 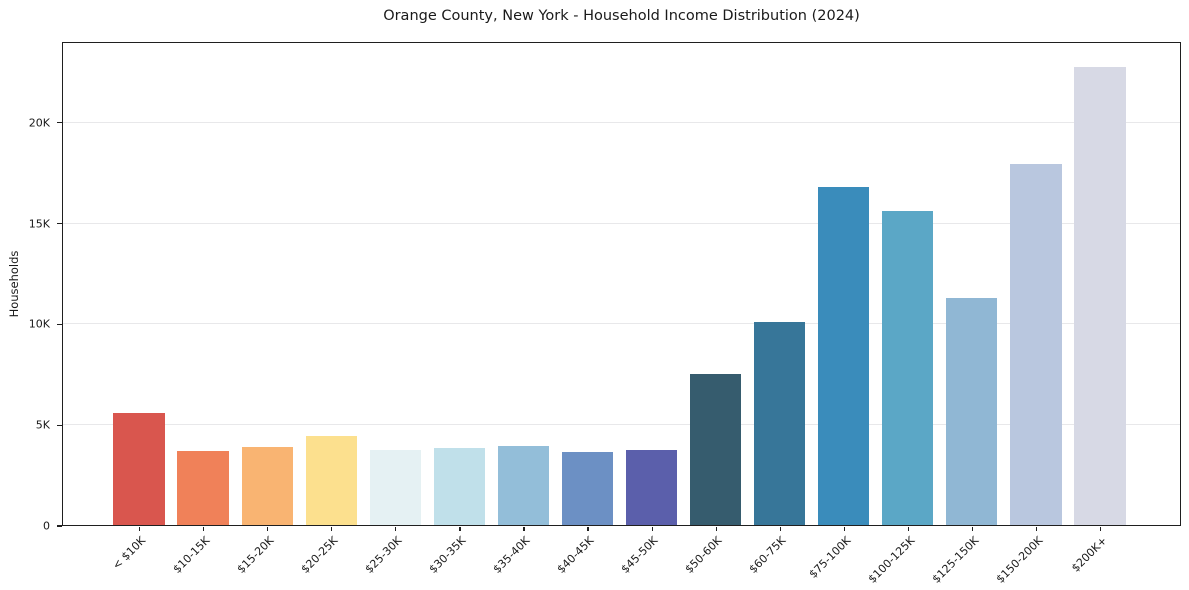 I want to click on y-tick-label: 20K, so click(x=39, y=123).